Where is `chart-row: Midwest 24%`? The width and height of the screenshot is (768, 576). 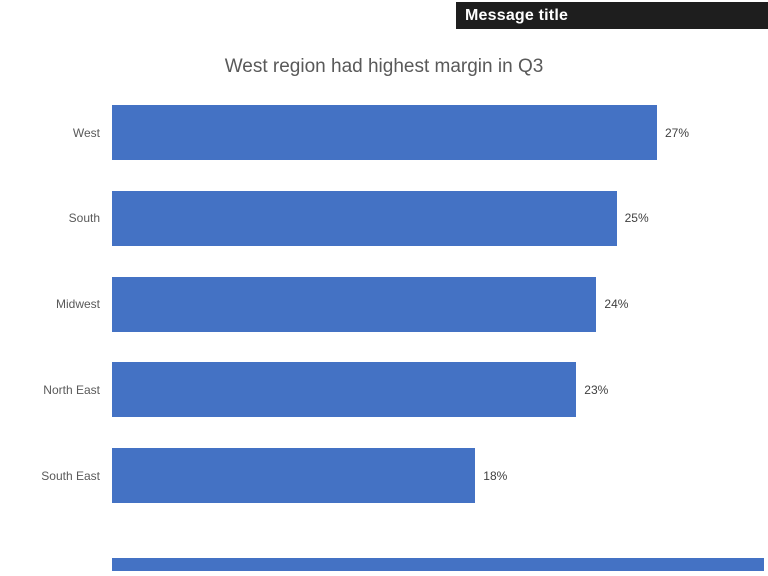 chart-row: Midwest 24% is located at coordinates (384, 304).